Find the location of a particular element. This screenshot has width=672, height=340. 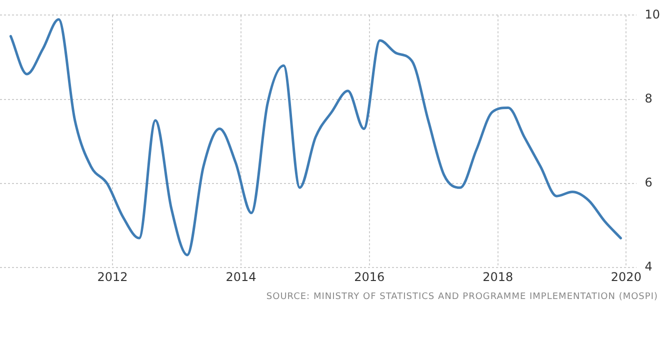

x-tick-label: 2020 is located at coordinates (626, 277).